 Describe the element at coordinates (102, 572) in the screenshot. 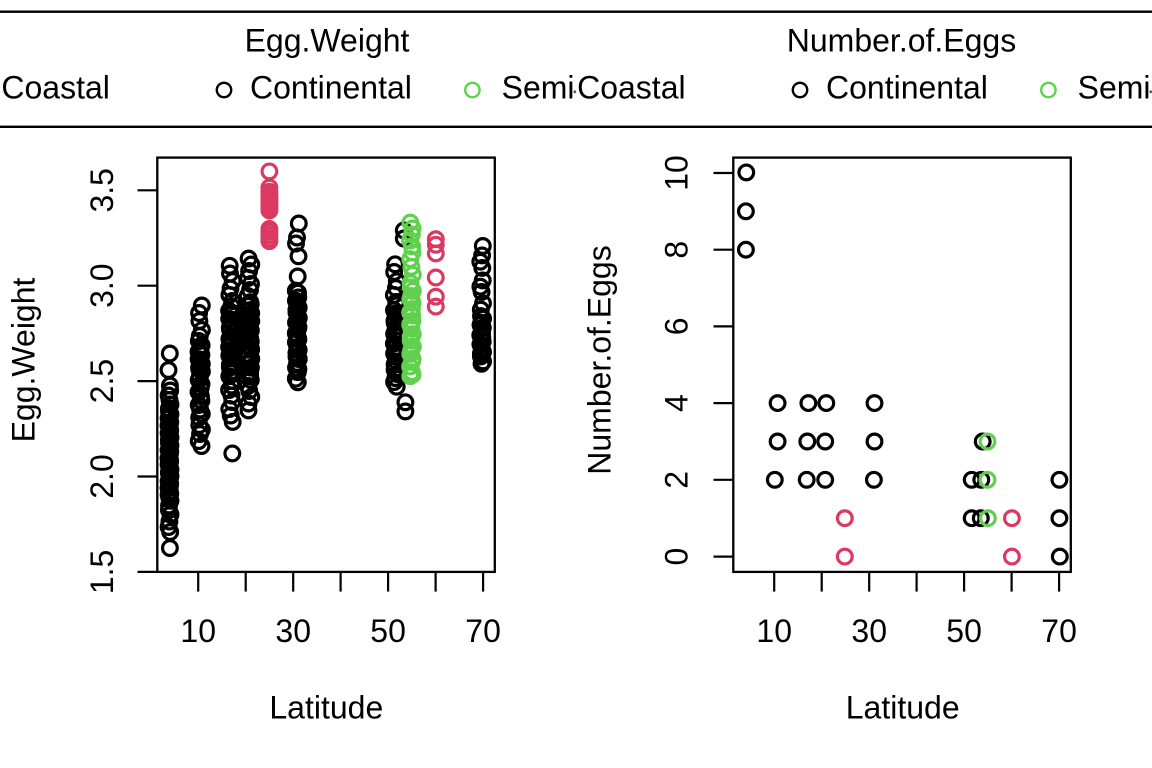

I see `svg-text: 1.5` at that location.